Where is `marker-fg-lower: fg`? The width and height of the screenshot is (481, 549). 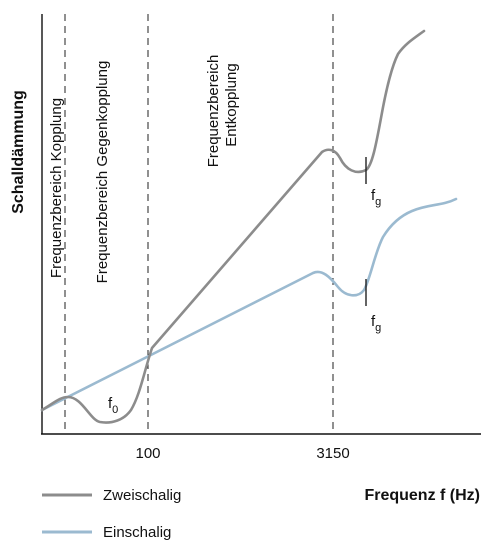
marker-fg-lower: fg is located at coordinates (376, 323).